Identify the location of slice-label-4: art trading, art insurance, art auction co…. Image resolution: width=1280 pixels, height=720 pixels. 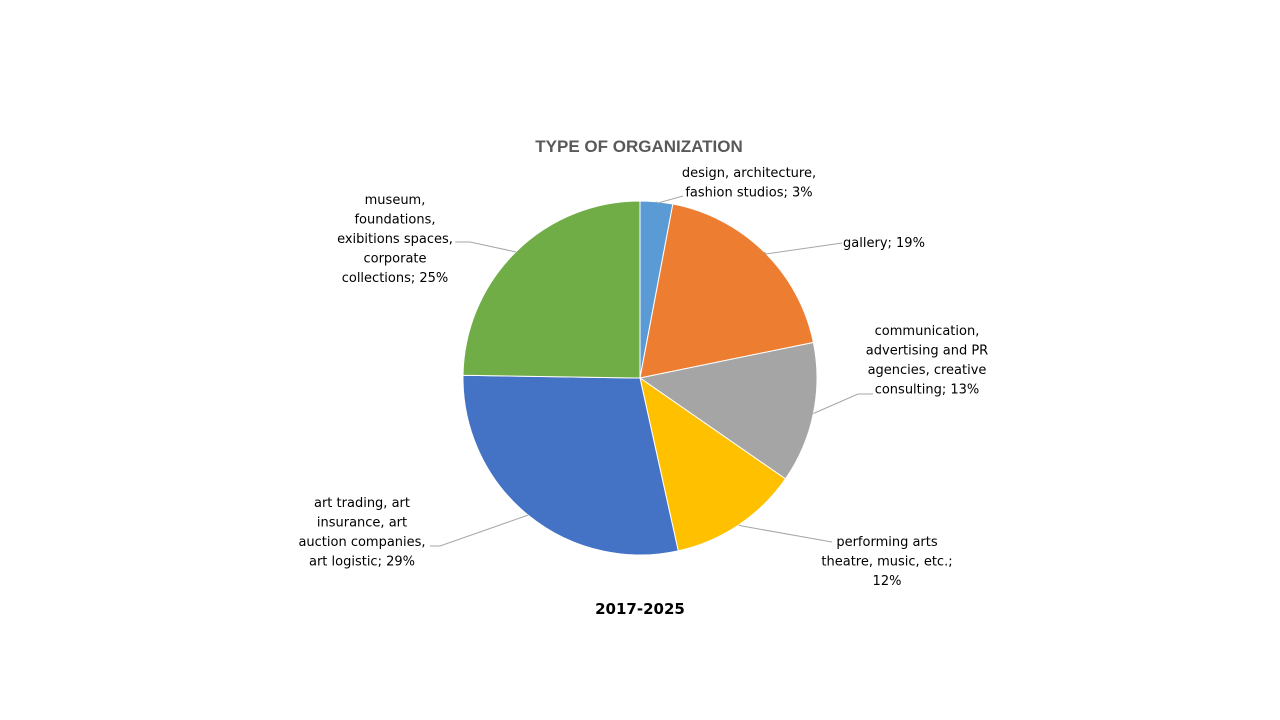
(361, 533).